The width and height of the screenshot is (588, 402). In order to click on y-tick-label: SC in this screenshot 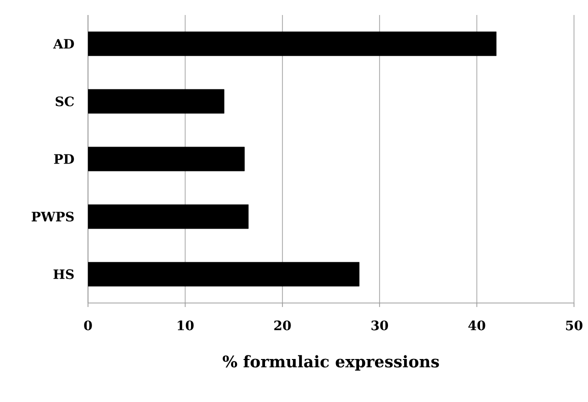, I will do `click(65, 101)`.